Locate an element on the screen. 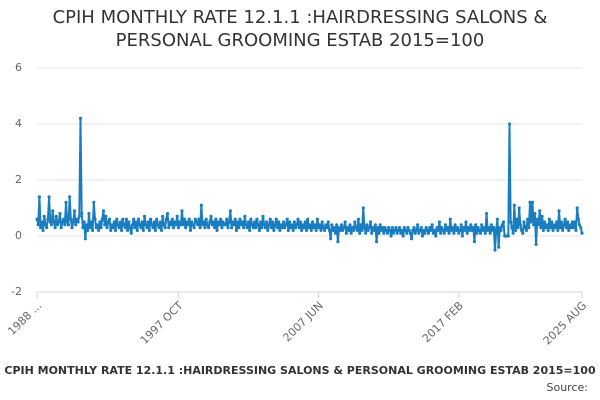 This screenshot has width=600, height=400. x-tick-label: 2017 FEB is located at coordinates (443, 322).